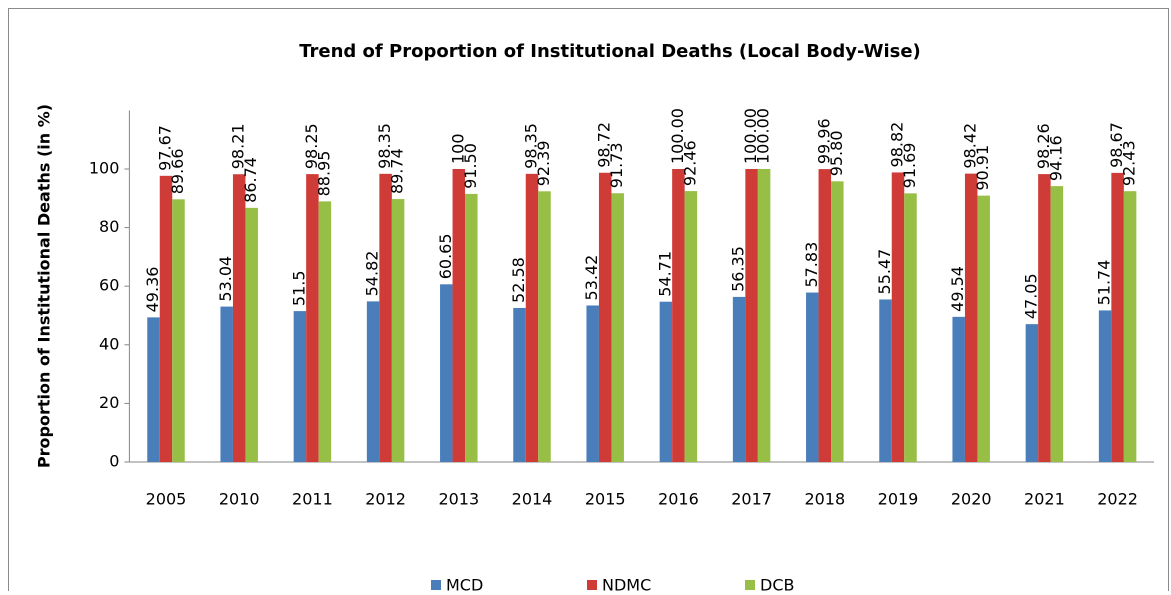  I want to click on data-label: 100, so click(457, 148).